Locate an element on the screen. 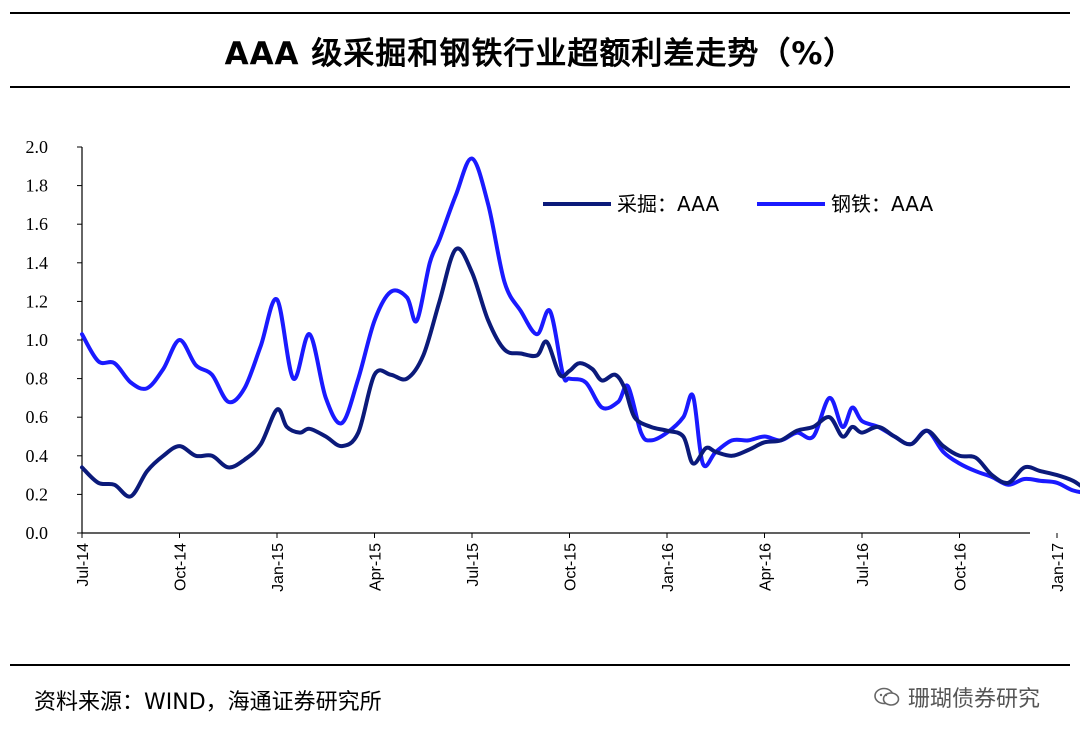 This screenshot has width=1080, height=743. legend-label-steel: 钢铁：AAA is located at coordinates (882, 204).